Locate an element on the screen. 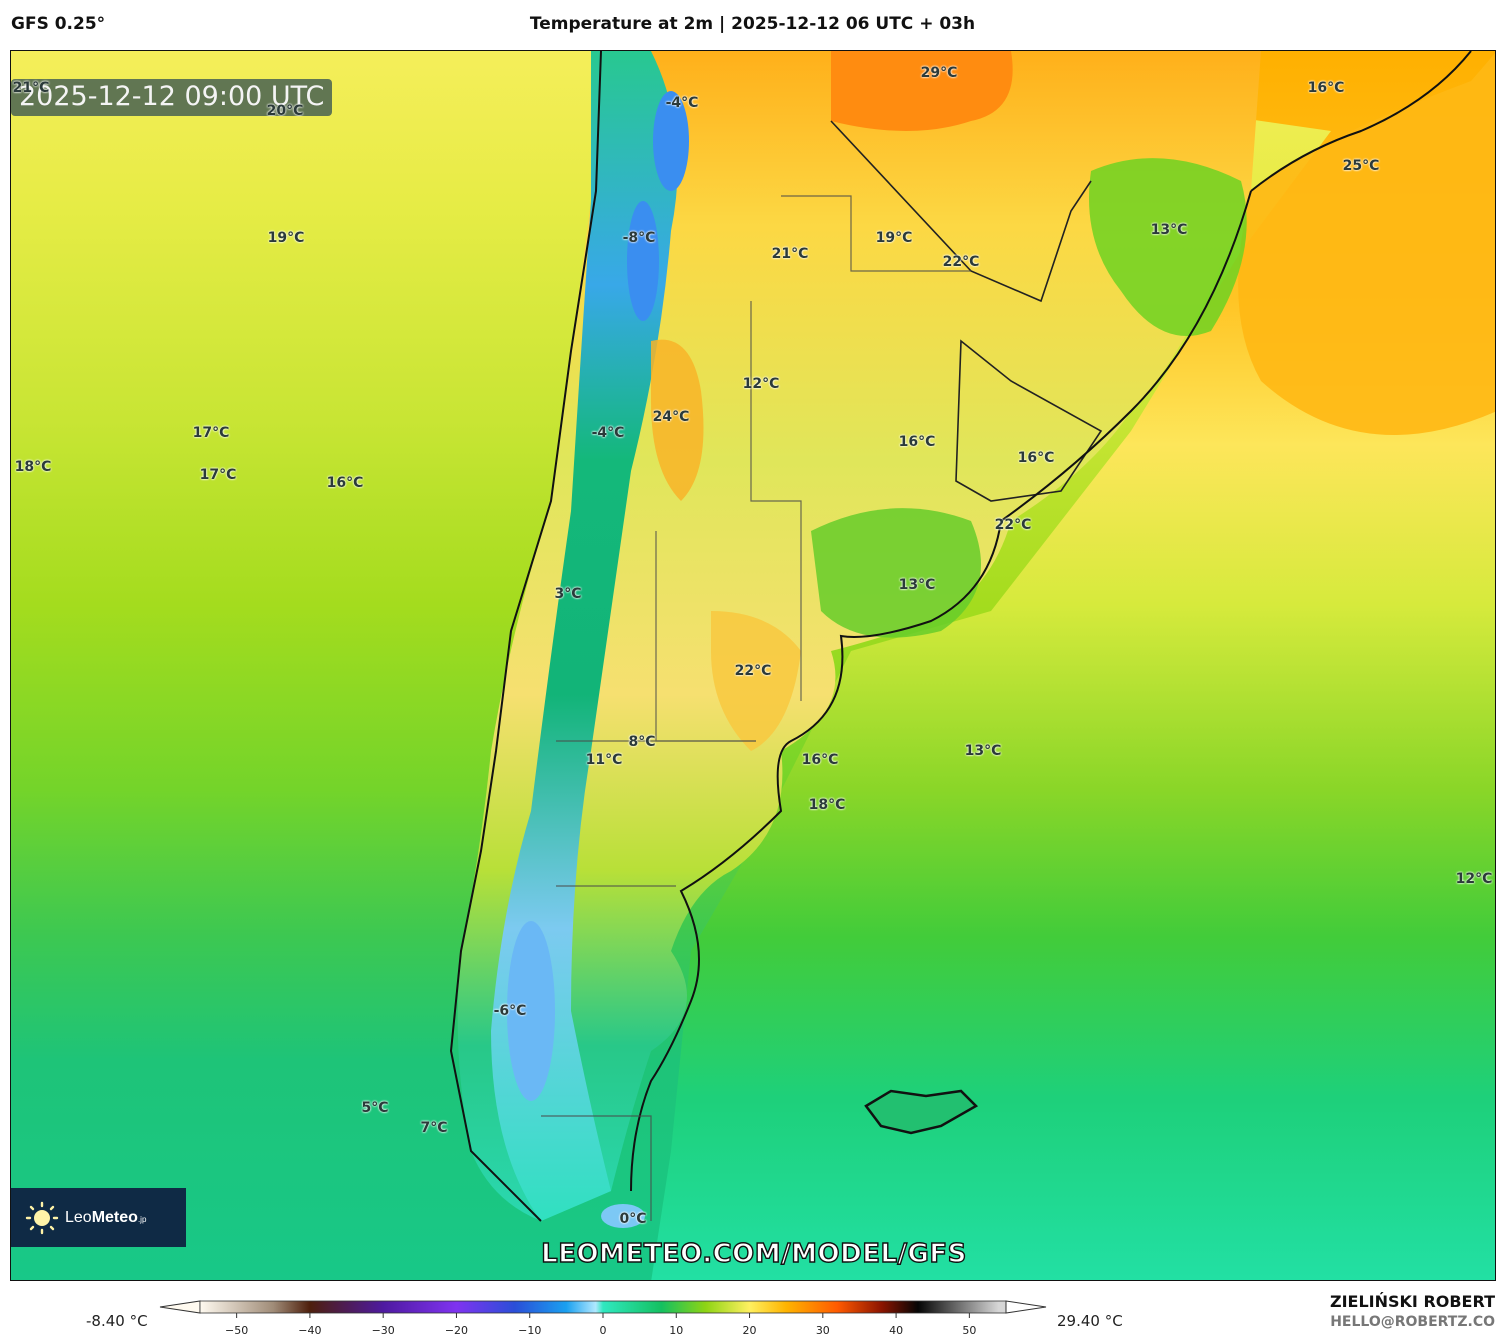  colorbar-tick: −40 is located at coordinates (310, 1330).